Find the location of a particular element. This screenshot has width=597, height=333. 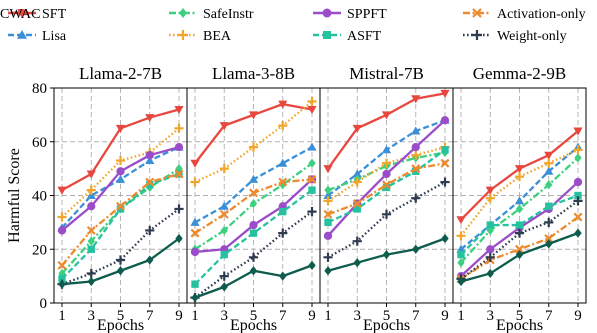

panel-title: Mistral-7B is located at coordinates (386, 73).